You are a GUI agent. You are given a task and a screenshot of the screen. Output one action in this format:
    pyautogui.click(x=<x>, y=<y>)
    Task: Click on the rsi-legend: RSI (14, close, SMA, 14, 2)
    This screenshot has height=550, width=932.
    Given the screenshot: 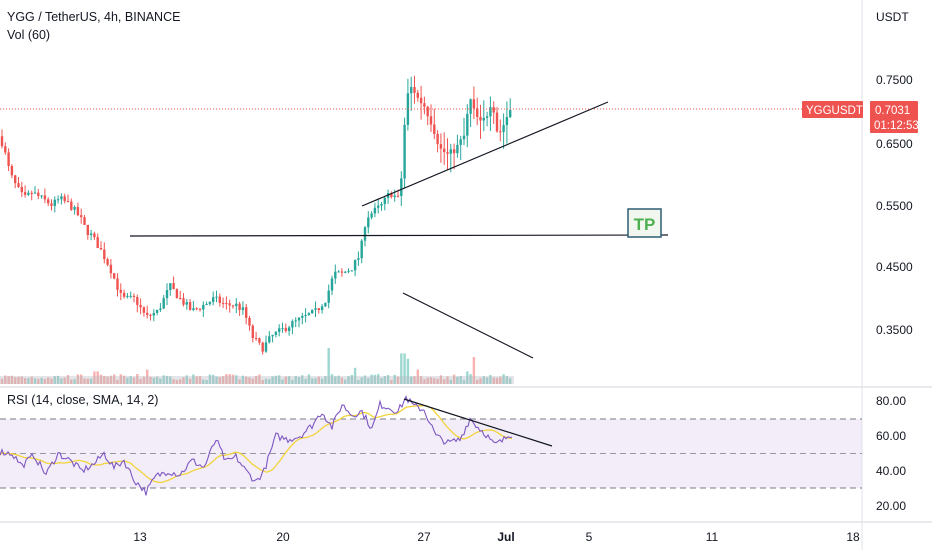 What is the action you would take?
    pyautogui.click(x=82, y=400)
    